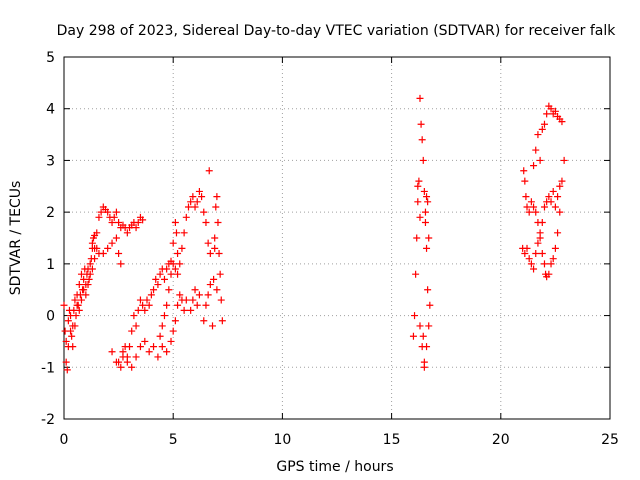 This screenshot has height=480, width=640. What do you see at coordinates (282, 440) in the screenshot?
I see `x-tick-label: 10` at bounding box center [282, 440].